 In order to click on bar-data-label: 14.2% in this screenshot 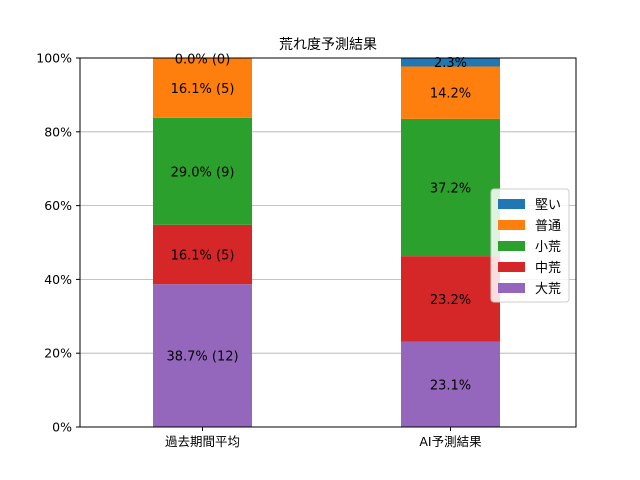, I will do `click(450, 94)`.